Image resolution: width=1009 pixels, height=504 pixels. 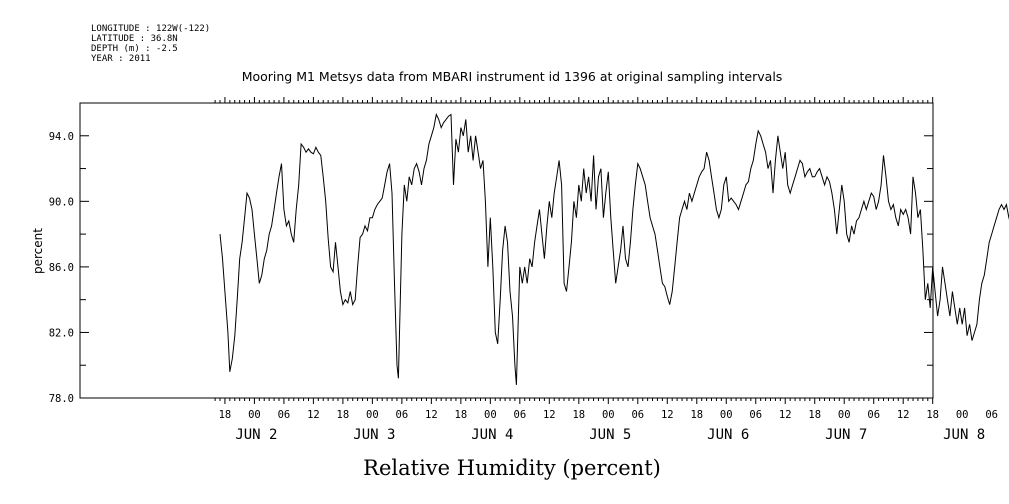 What do you see at coordinates (61, 399) in the screenshot?
I see `y-tick-label: 78.0` at bounding box center [61, 399].